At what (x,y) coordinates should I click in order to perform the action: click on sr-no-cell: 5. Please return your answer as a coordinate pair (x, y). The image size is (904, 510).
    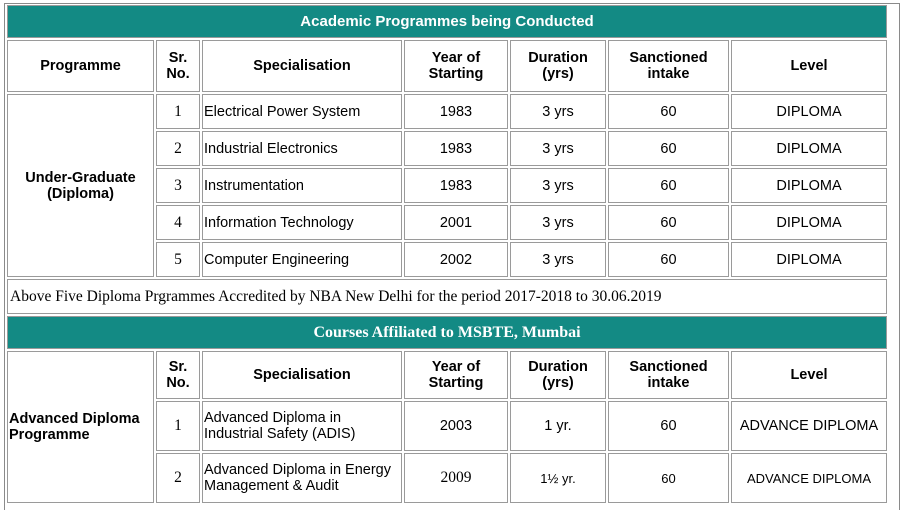
    Looking at the image, I should click on (178, 259).